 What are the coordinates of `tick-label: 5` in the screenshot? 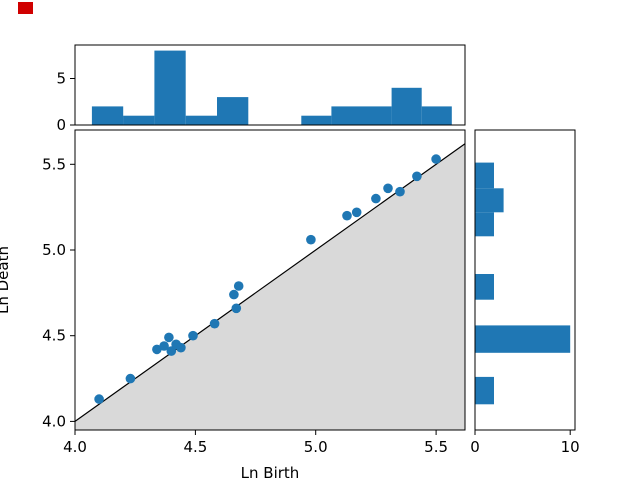 It's located at (61, 79).